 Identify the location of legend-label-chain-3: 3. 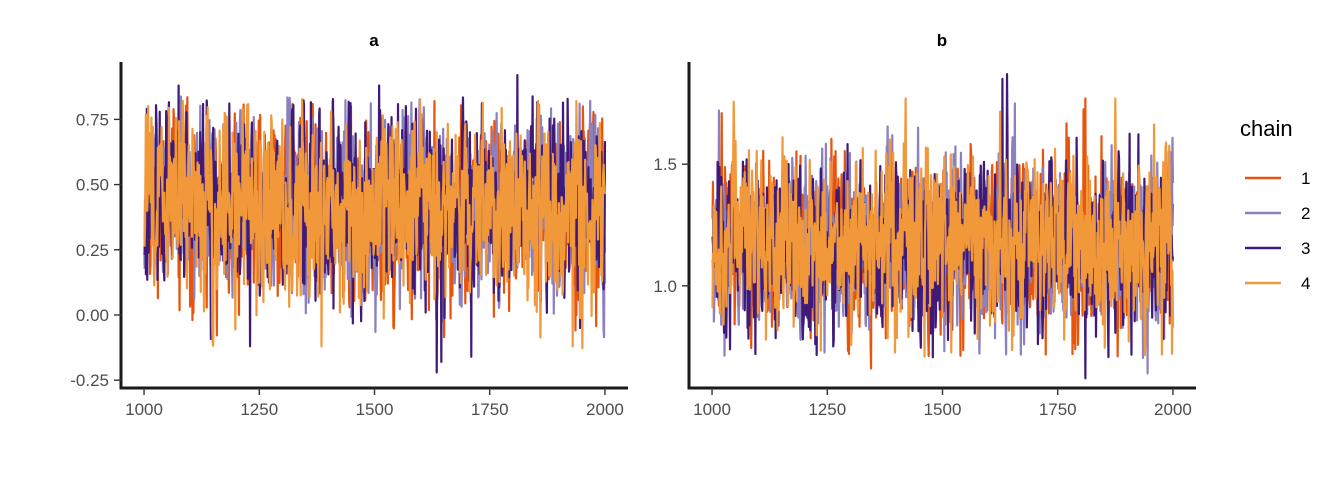
(1305, 248).